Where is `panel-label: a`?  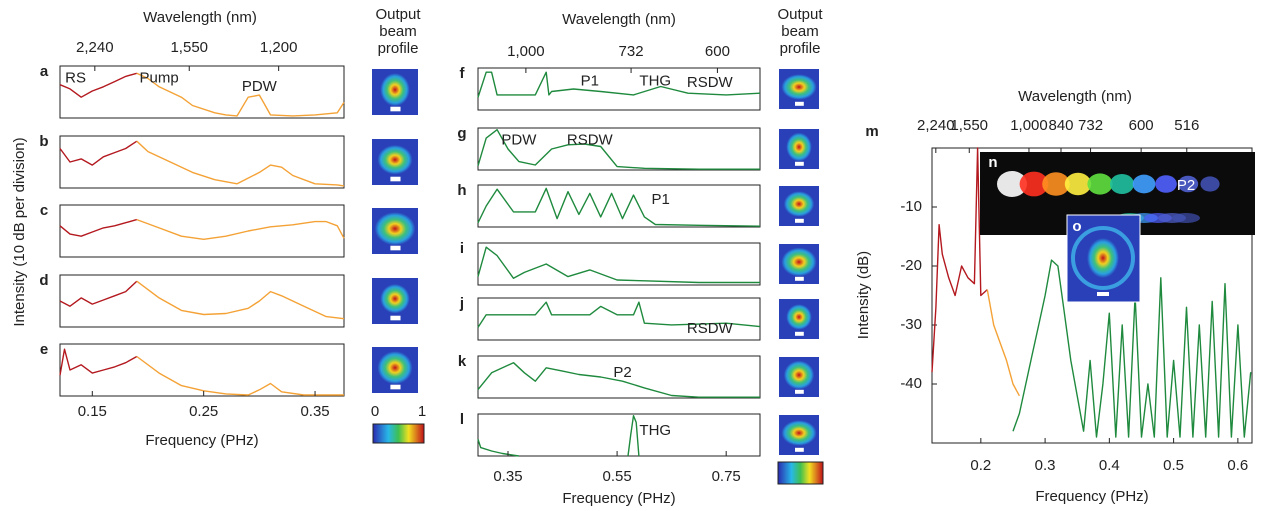
panel-label: a is located at coordinates (44, 71).